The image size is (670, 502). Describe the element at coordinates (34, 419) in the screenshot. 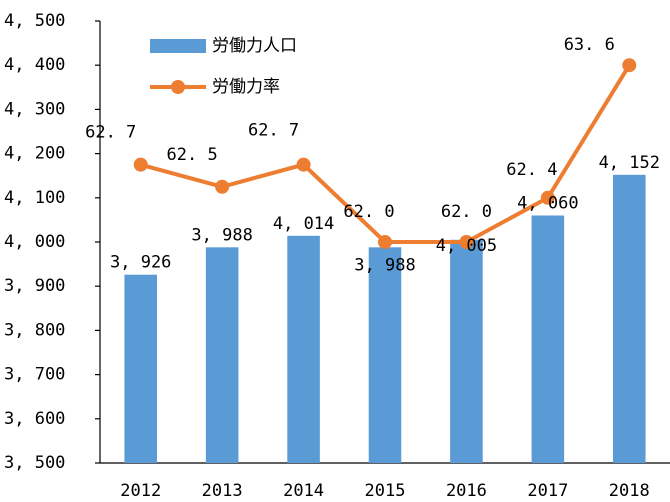

I see `y-tick-label: 3, 600` at that location.